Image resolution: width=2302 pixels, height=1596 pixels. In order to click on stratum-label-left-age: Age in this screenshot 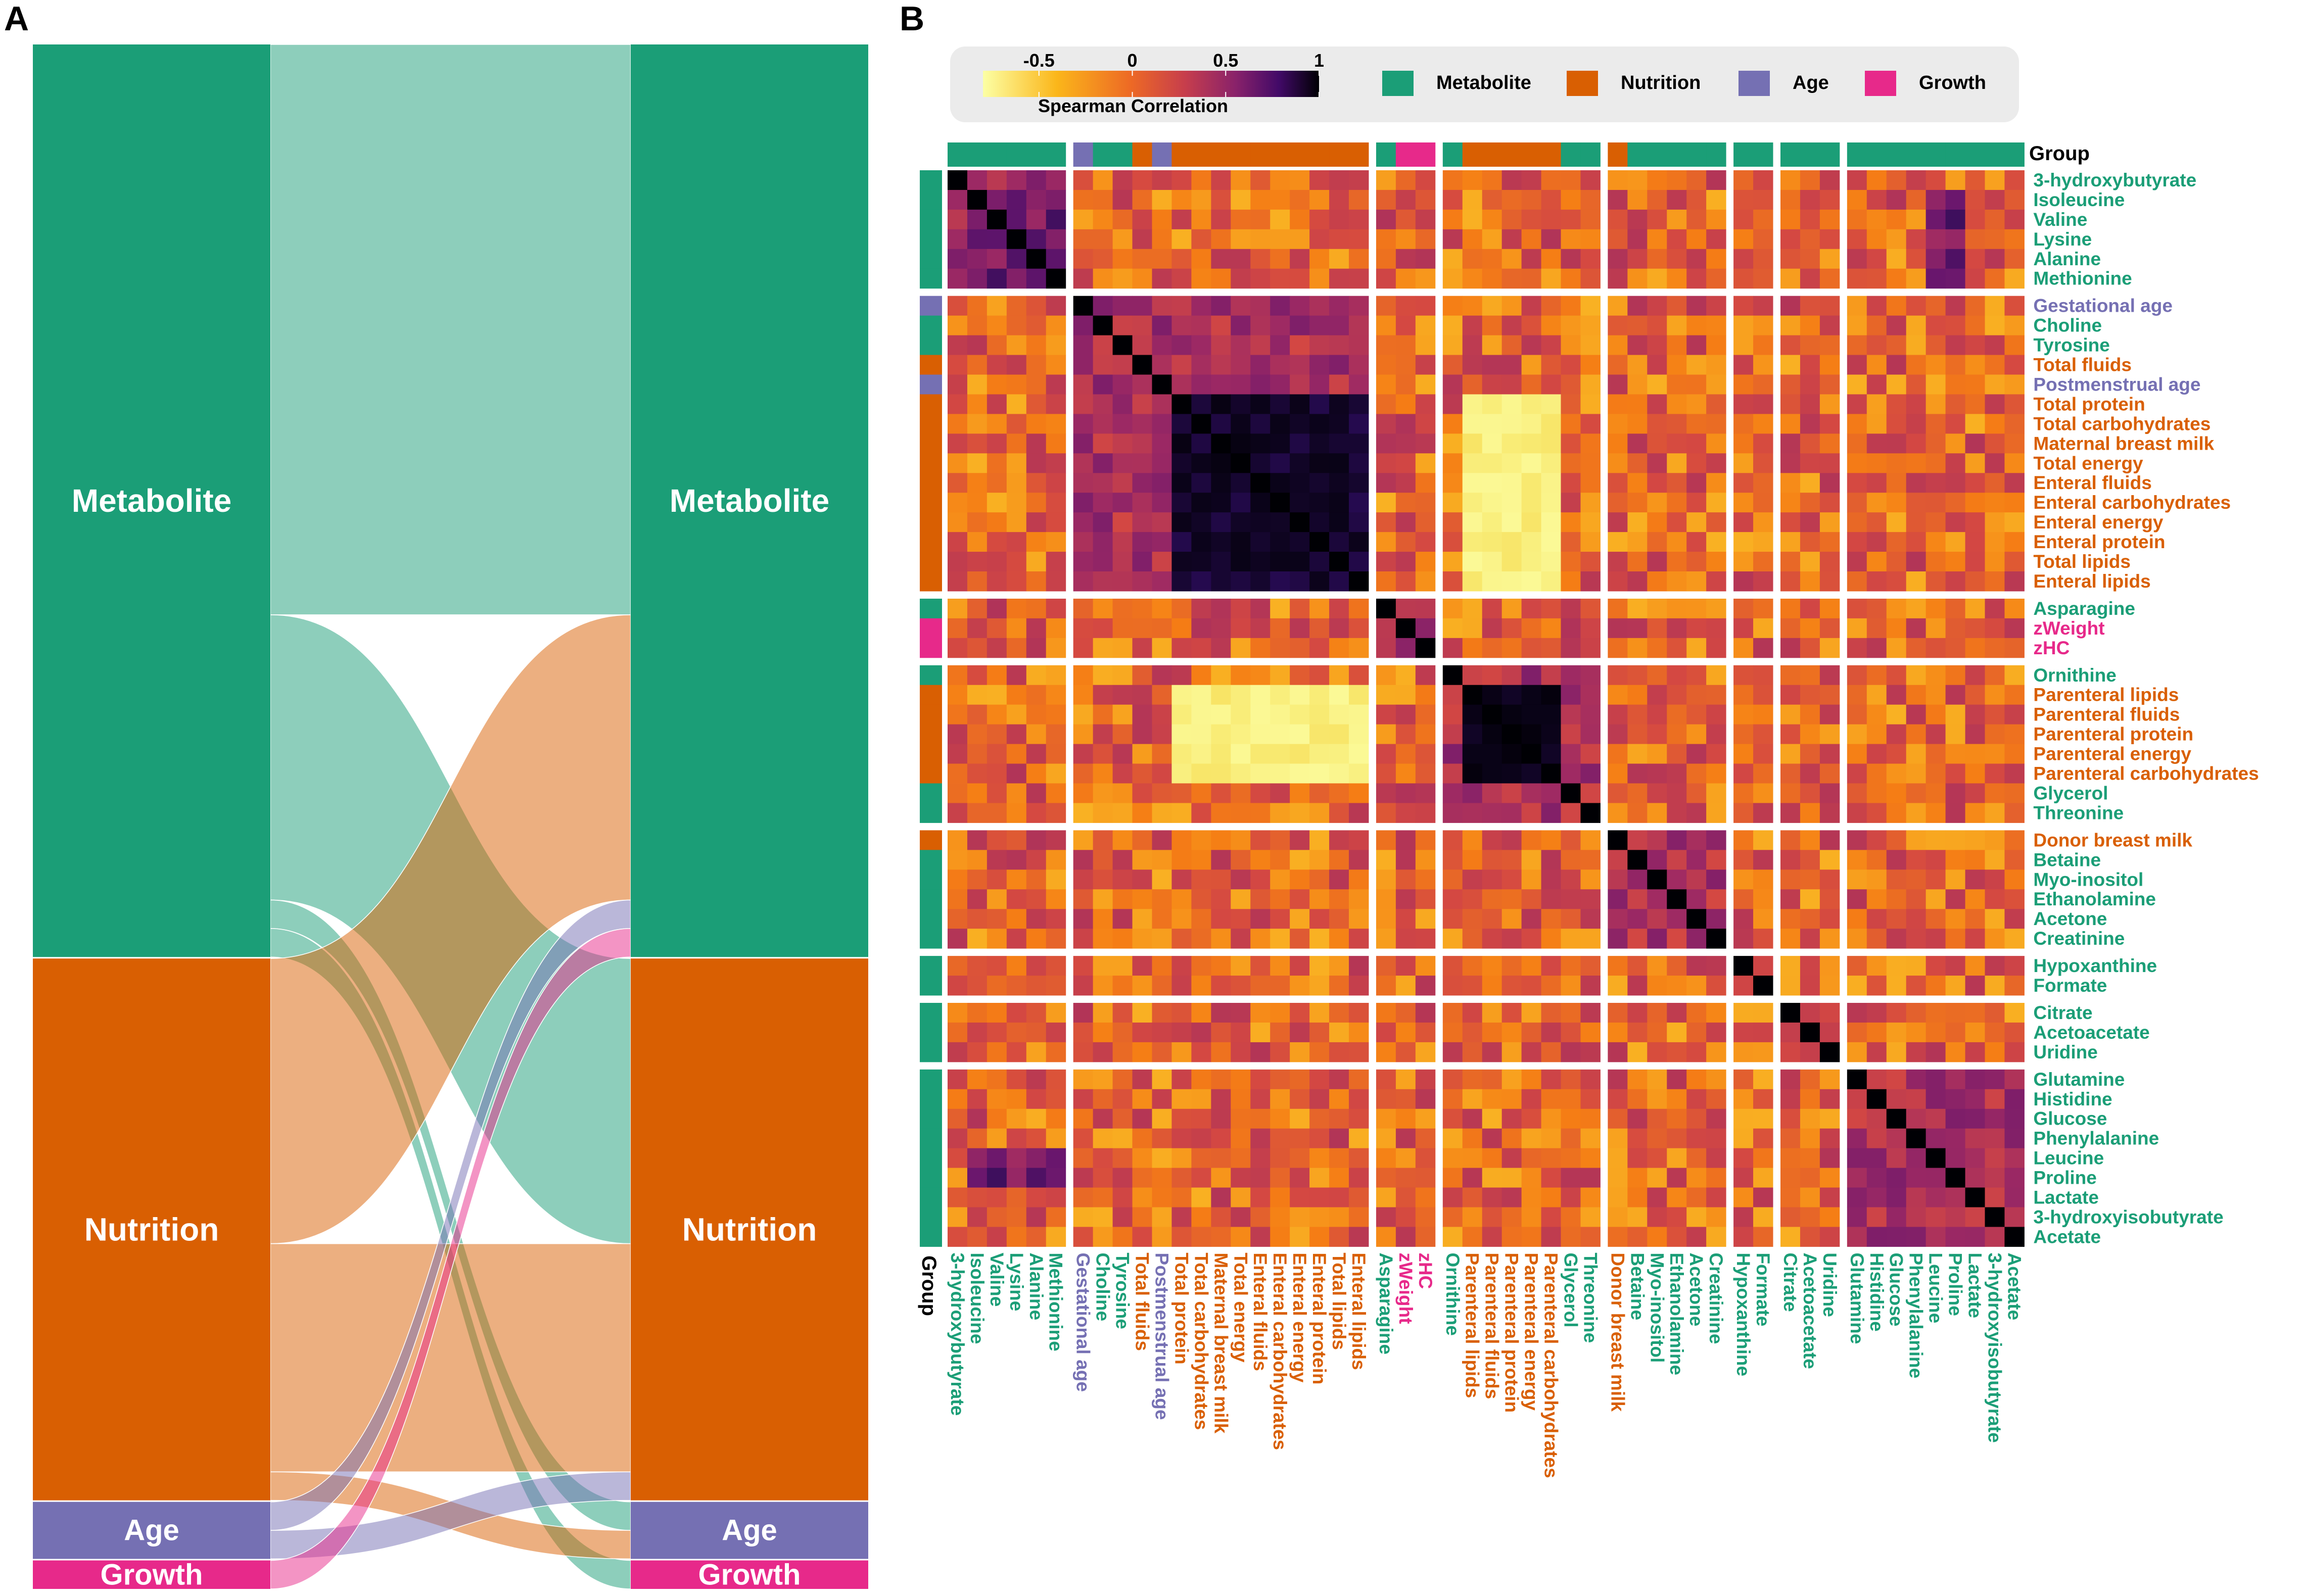, I will do `click(152, 1530)`.